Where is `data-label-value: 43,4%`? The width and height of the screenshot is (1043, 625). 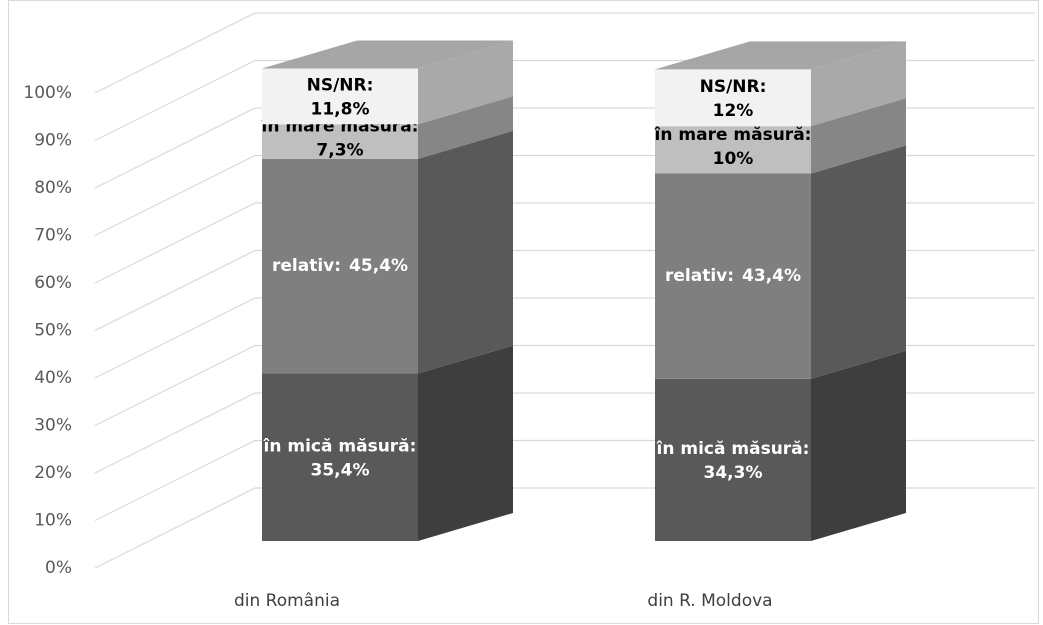 data-label-value: 43,4% is located at coordinates (771, 276).